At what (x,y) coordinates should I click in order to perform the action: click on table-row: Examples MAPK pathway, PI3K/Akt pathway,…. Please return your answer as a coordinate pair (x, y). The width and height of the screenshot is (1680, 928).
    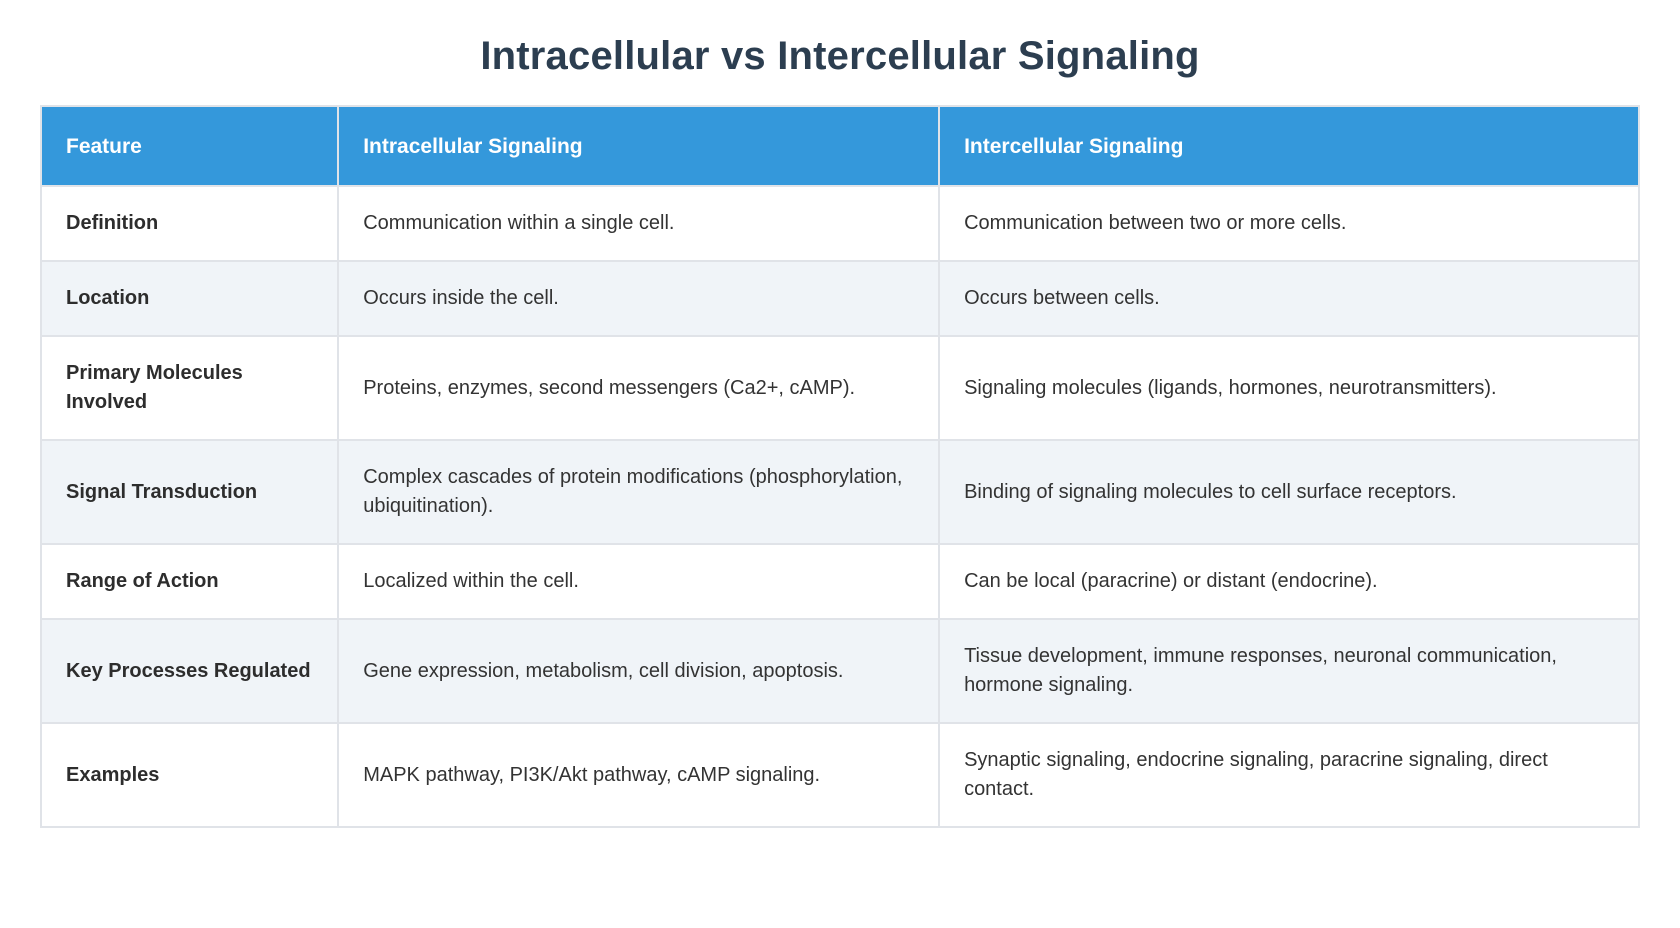
    Looking at the image, I should click on (839, 775).